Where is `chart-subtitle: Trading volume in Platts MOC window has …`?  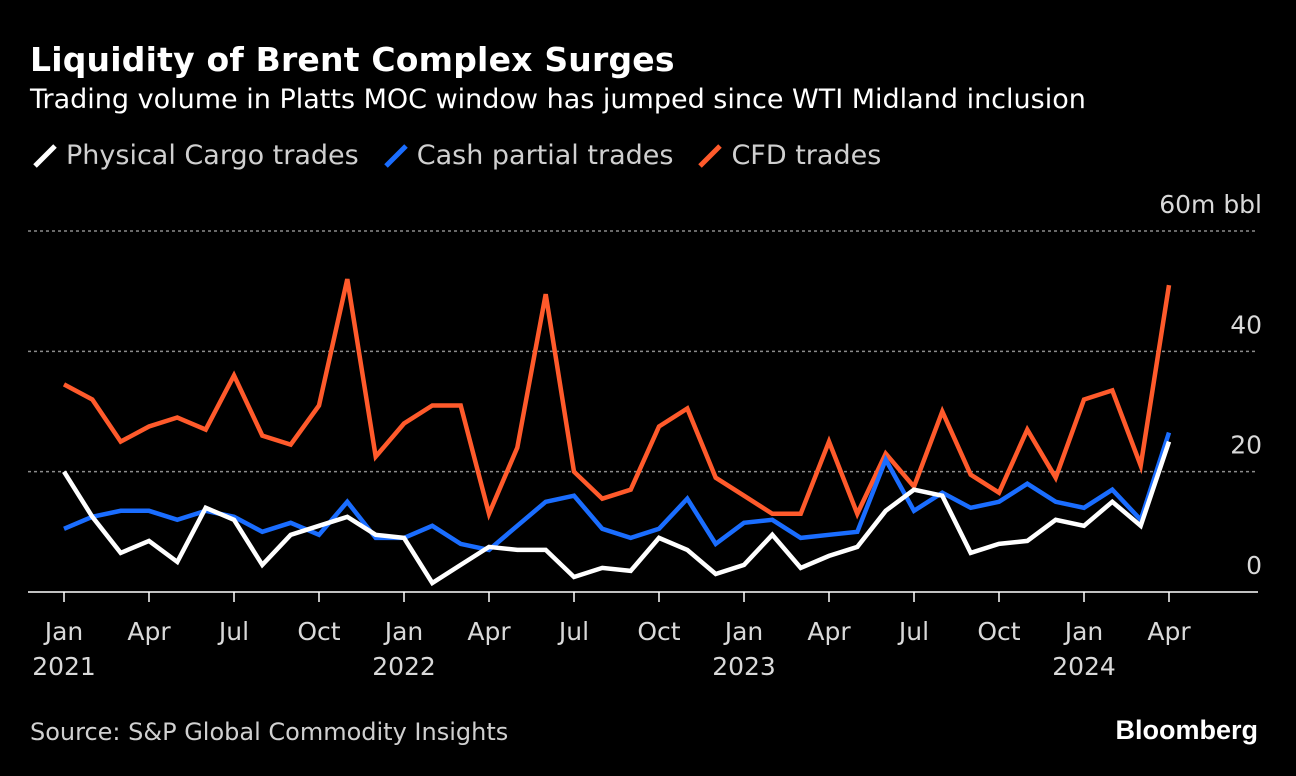 chart-subtitle: Trading volume in Platts MOC window has … is located at coordinates (558, 99).